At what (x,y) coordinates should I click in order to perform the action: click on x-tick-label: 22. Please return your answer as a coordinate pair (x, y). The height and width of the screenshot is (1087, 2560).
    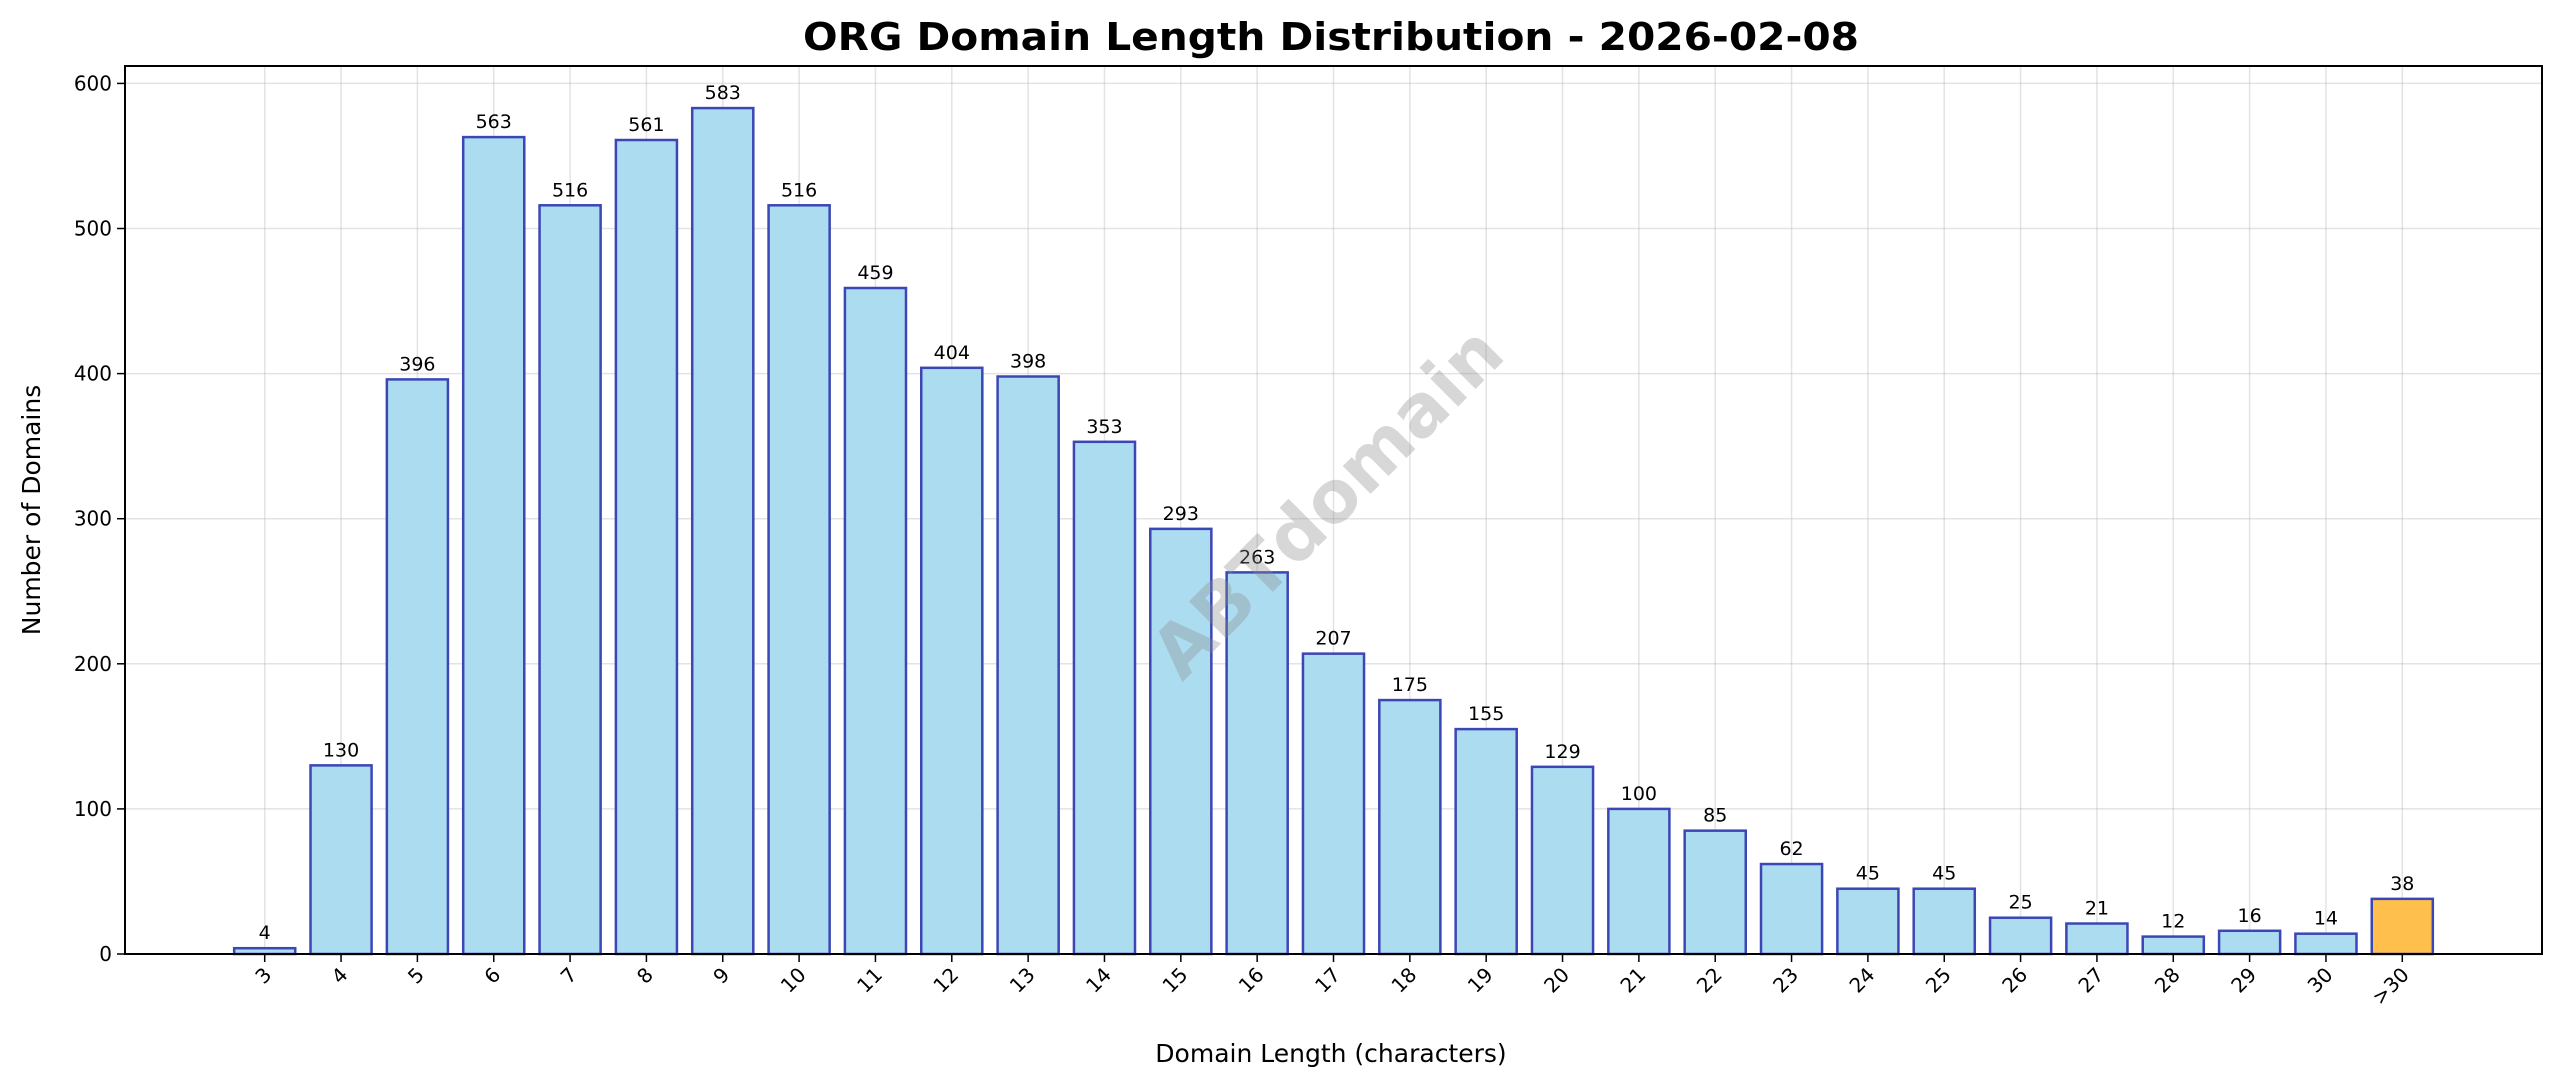
    Looking at the image, I should click on (1709, 980).